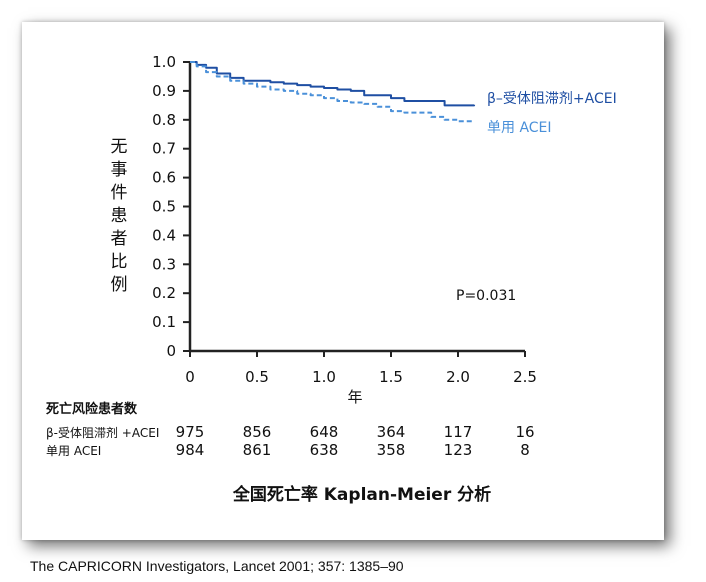 Image resolution: width=706 pixels, height=582 pixels. I want to click on y-tick-label: 0.8, so click(164, 120).